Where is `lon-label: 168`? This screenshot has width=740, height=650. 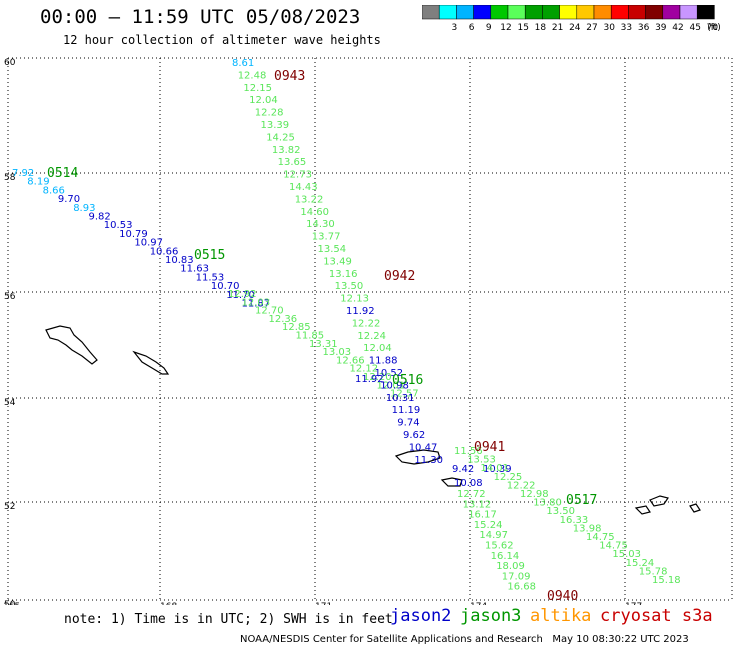 lon-label: 168 is located at coordinates (168, 603).